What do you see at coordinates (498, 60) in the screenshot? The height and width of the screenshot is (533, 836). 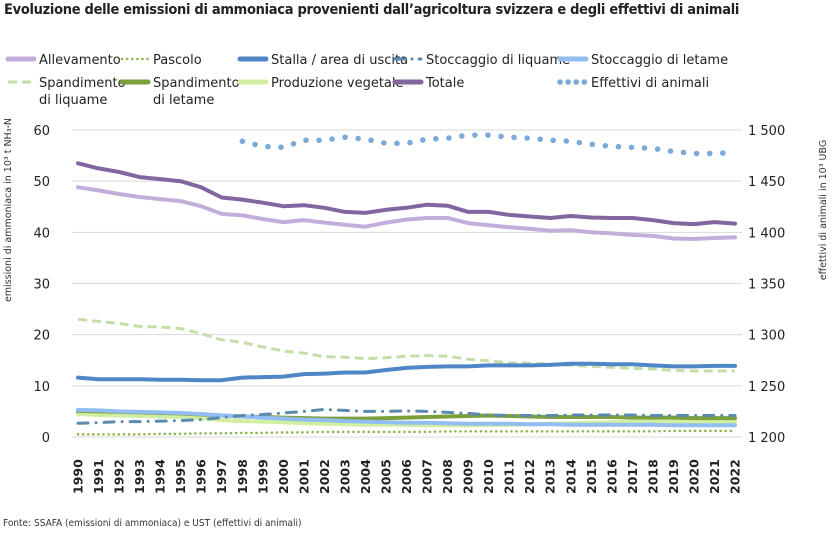 I see `legend-label: Stoccaggio di liquame` at bounding box center [498, 60].